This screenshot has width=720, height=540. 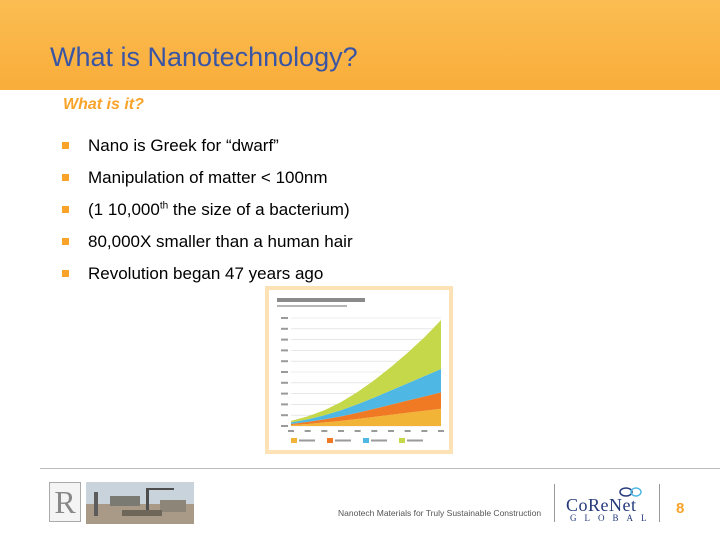 I want to click on bullet-text: Nano is Greek for “dwarf”, so click(x=183, y=145).